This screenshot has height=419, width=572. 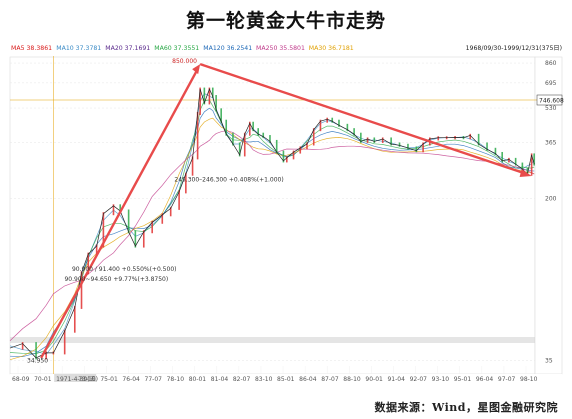 I want to click on x-tick-label: 77-07, so click(x=154, y=379).